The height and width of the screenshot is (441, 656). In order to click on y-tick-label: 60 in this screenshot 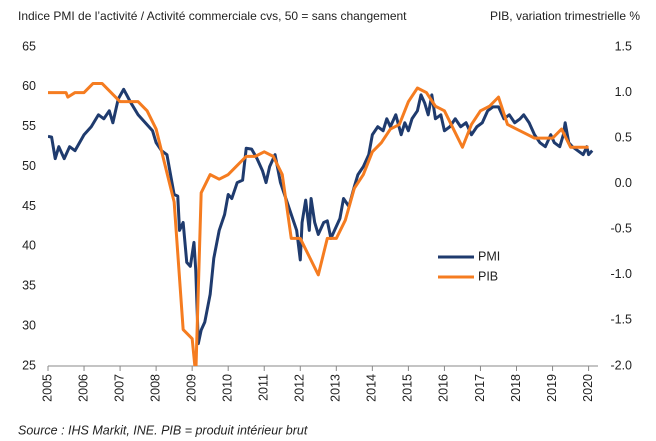, I will do `click(29, 86)`.